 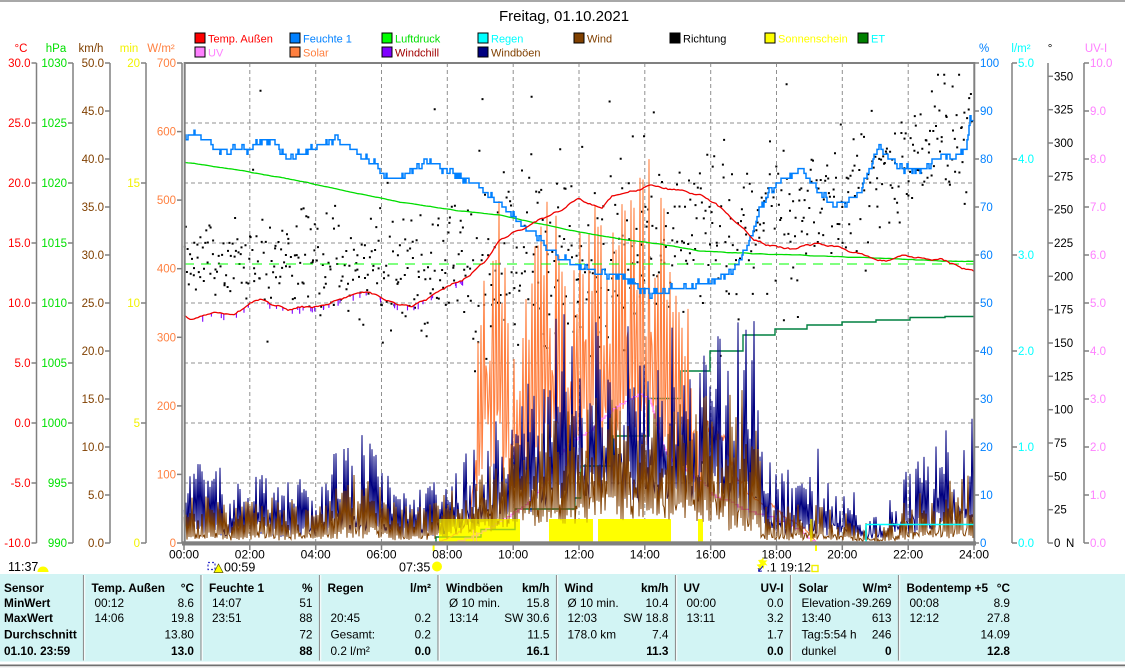 What do you see at coordinates (817, 618) in the screenshot?
I see `svg-text: 13:40` at bounding box center [817, 618].